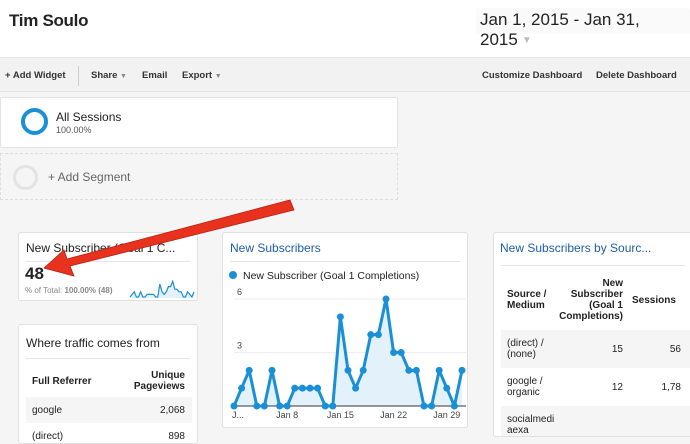  What do you see at coordinates (88, 290) in the screenshot?
I see `total-value: 100.00% (48)` at bounding box center [88, 290].